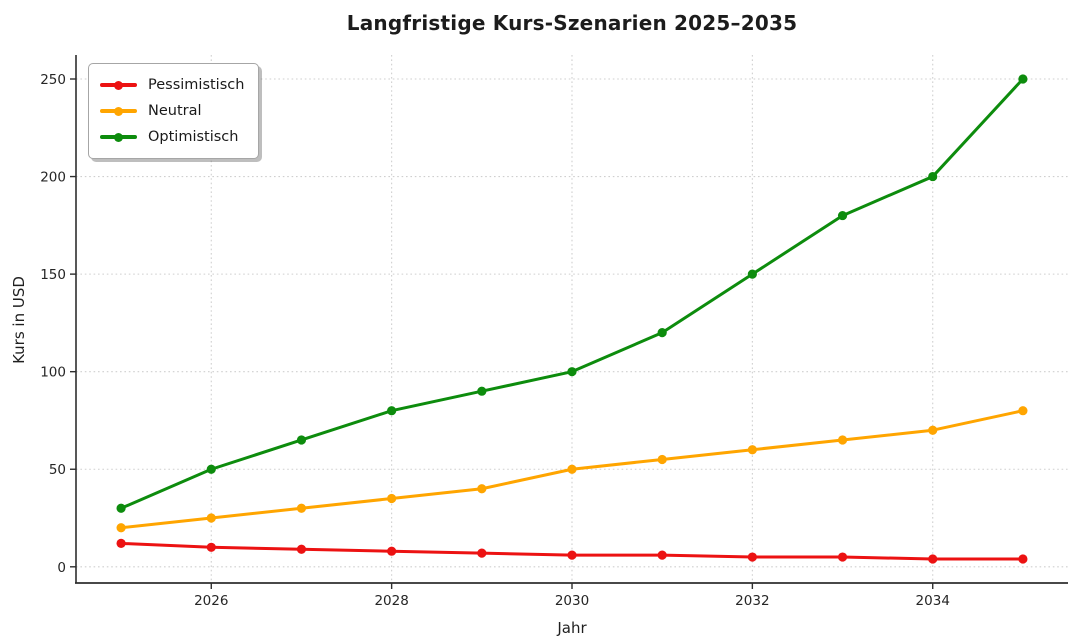 The image size is (1078, 643). What do you see at coordinates (933, 601) in the screenshot?
I see `x-tick-label: 2034` at bounding box center [933, 601].